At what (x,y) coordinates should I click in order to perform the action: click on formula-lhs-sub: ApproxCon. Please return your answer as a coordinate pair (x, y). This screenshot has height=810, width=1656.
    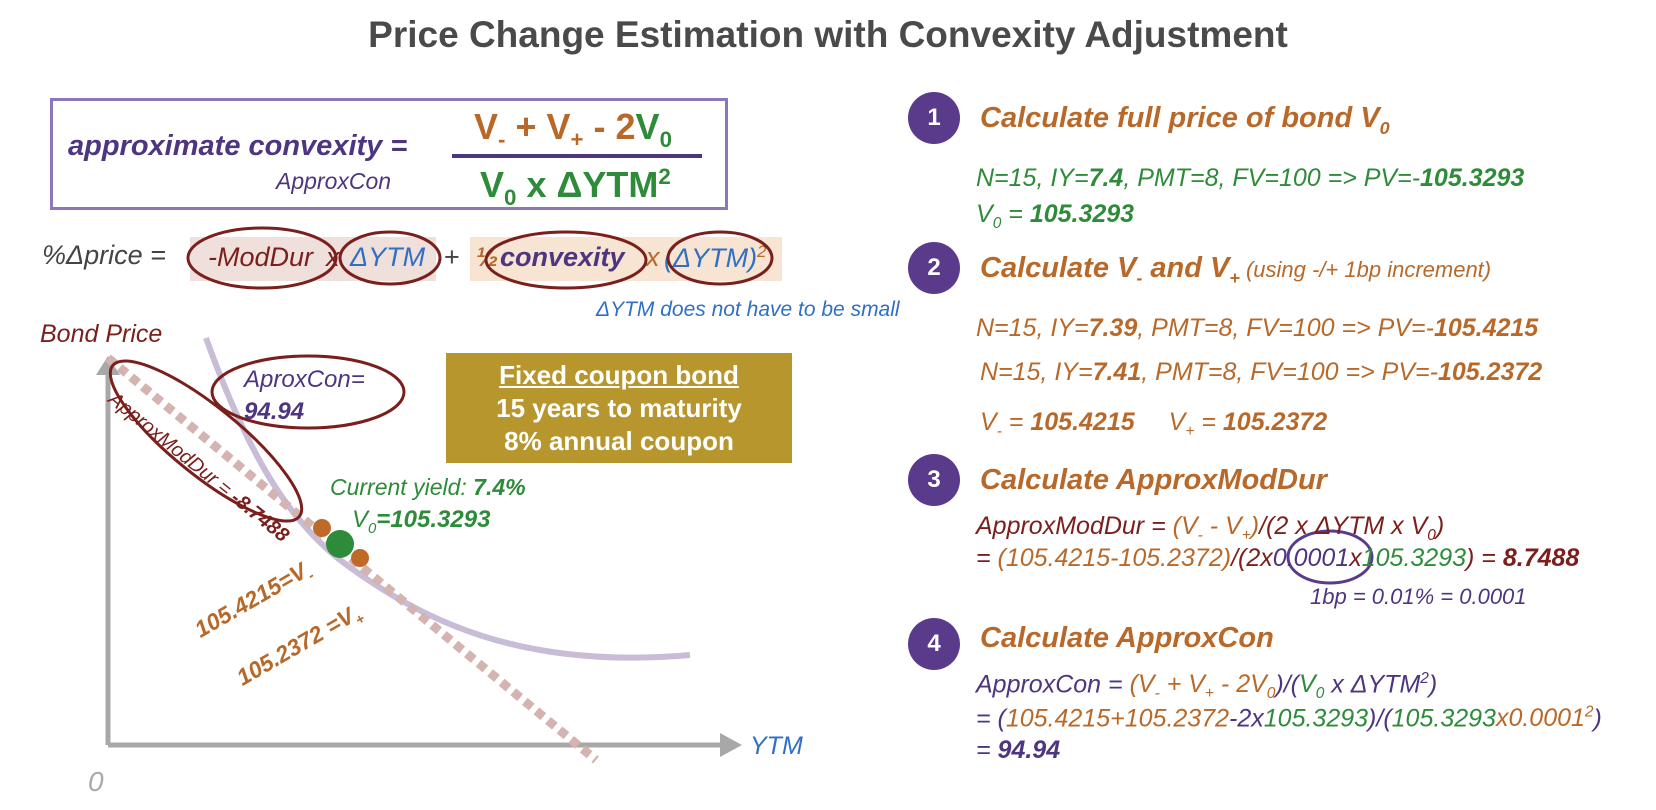
    Looking at the image, I should click on (334, 181).